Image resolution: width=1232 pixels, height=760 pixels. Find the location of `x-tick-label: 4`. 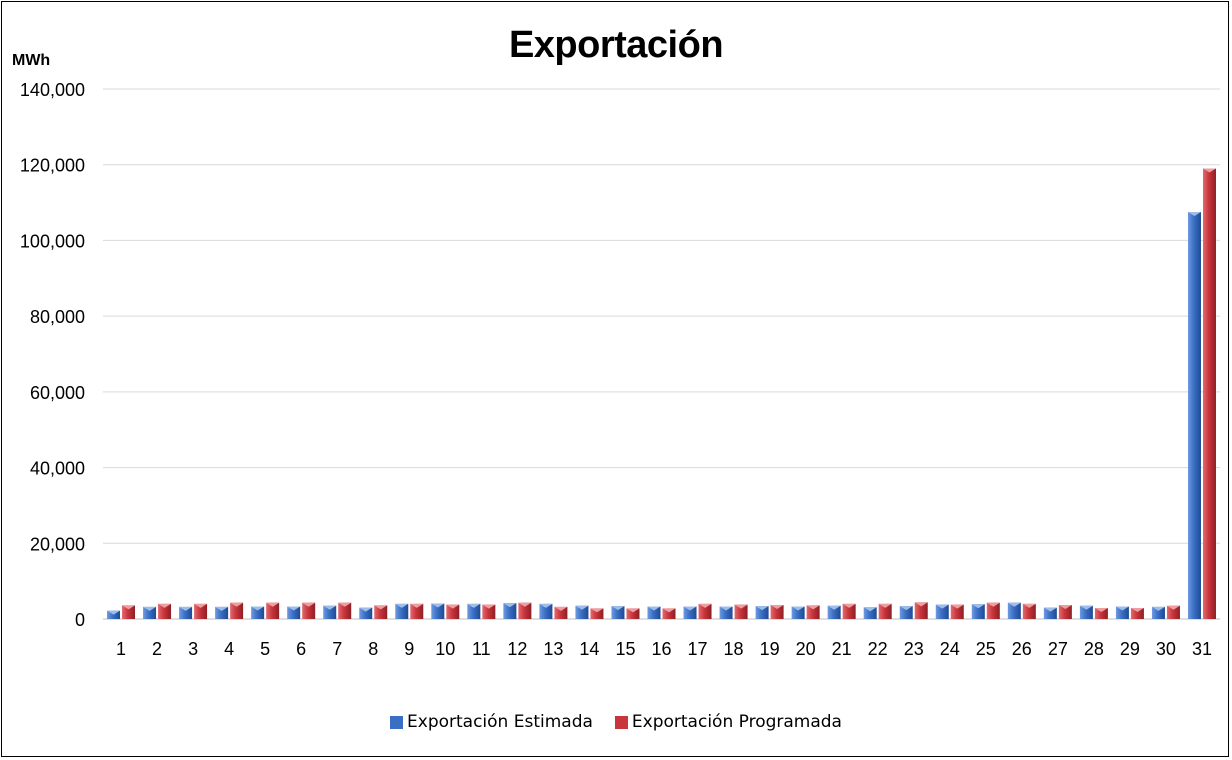

x-tick-label: 4 is located at coordinates (229, 649).